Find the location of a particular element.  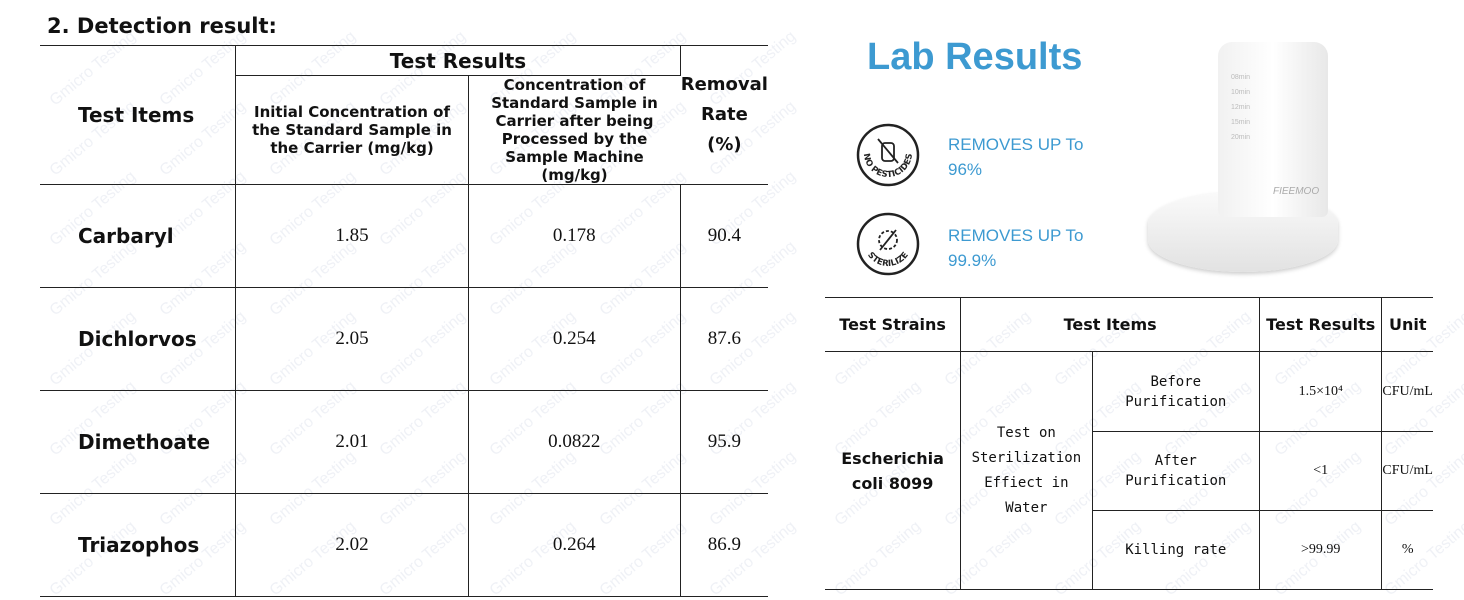

header-test-results: Test Results is located at coordinates (458, 60).